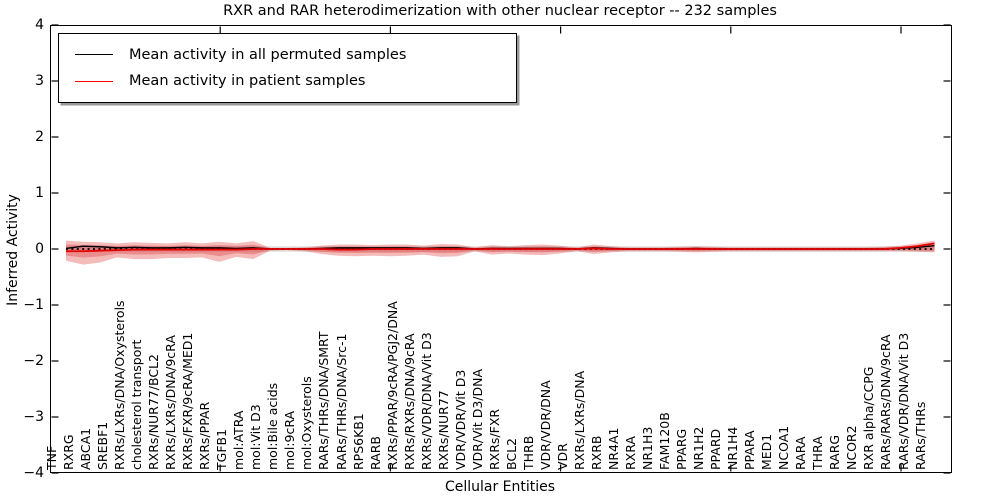  I want to click on x-tick-label: NCOR2, so click(852, 447).